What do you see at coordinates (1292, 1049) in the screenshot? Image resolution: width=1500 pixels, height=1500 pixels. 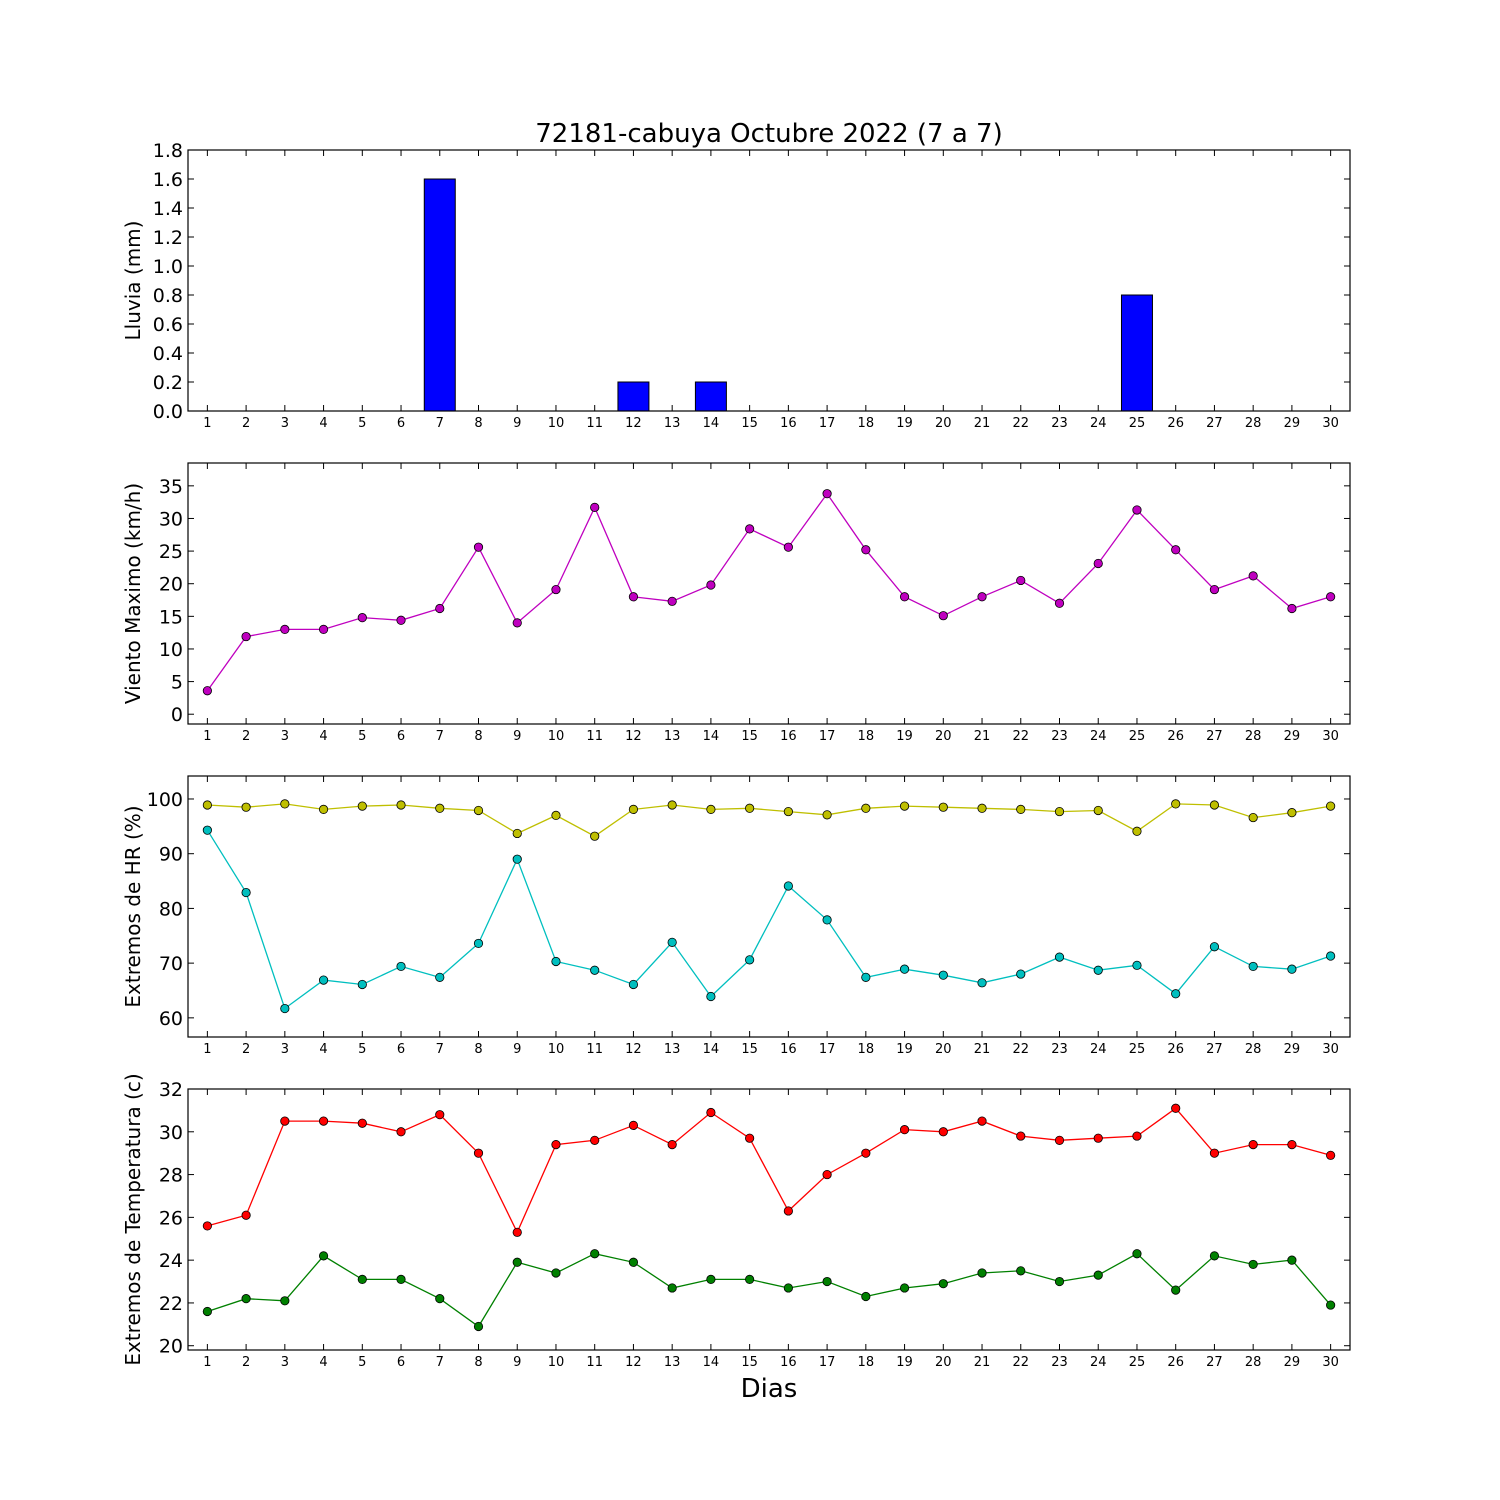 I see `x-tick-label: 29` at bounding box center [1292, 1049].